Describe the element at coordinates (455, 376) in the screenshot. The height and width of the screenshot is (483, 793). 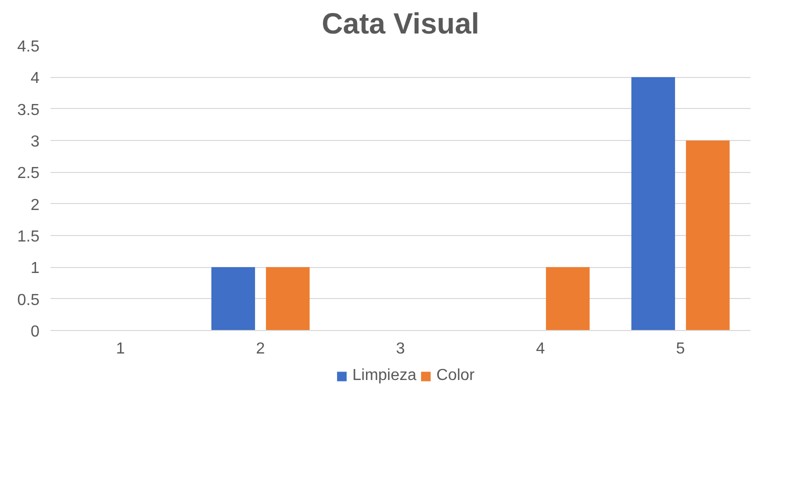
I see `legend-label: Color` at that location.